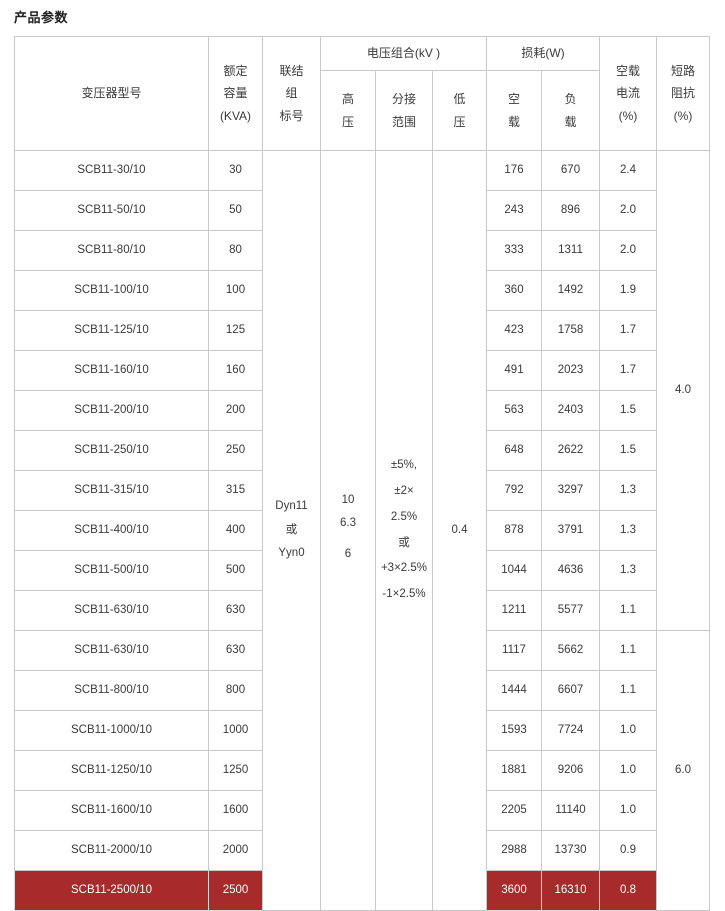 The image size is (725, 911). What do you see at coordinates (683, 115) in the screenshot?
I see `header-short-impedance-line3: (%)` at bounding box center [683, 115].